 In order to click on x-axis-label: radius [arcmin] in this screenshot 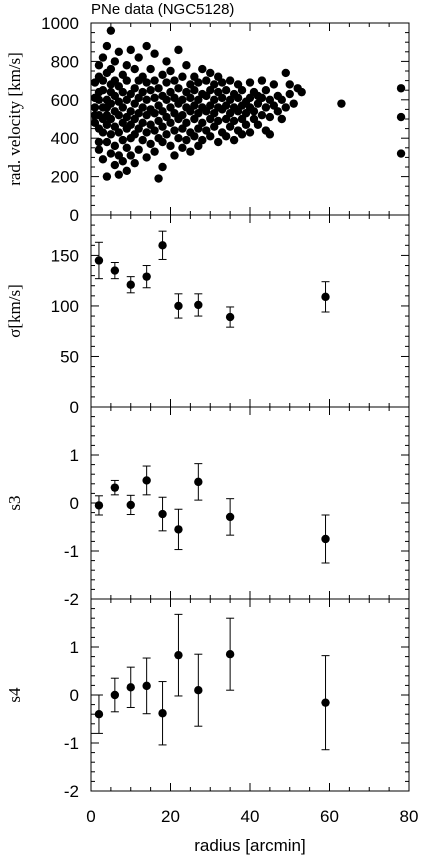, I will do `click(249, 845)`.